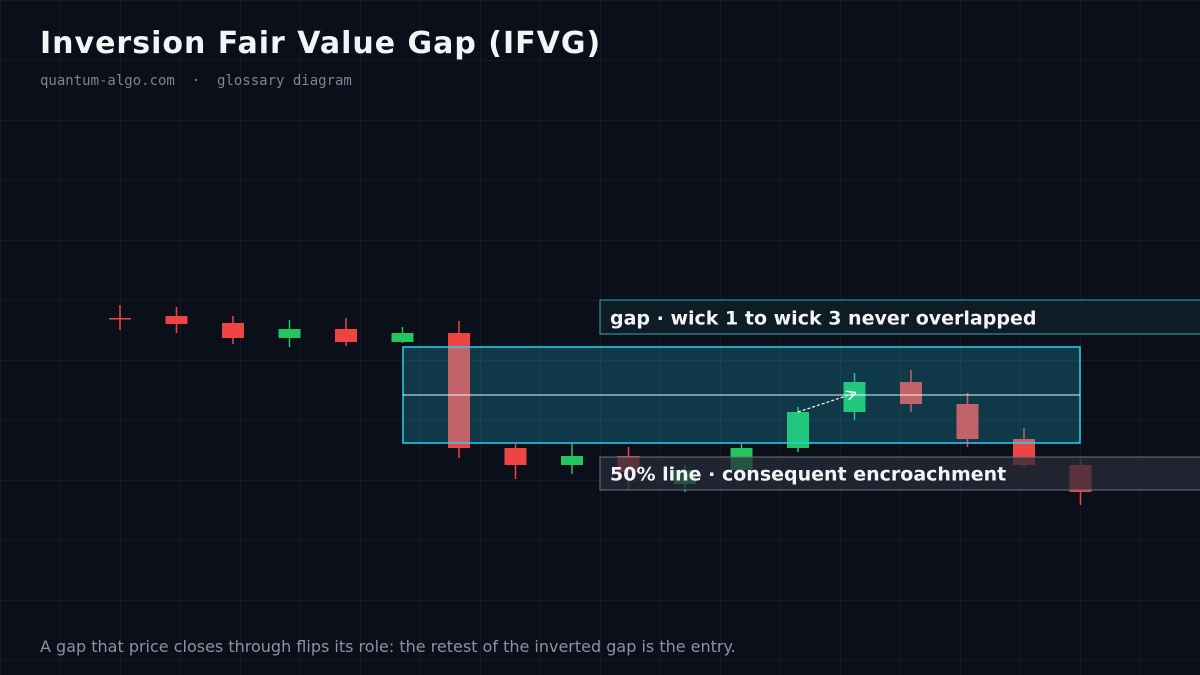  I want to click on annotation: 50% line · consequent encroachment, so click(808, 475).